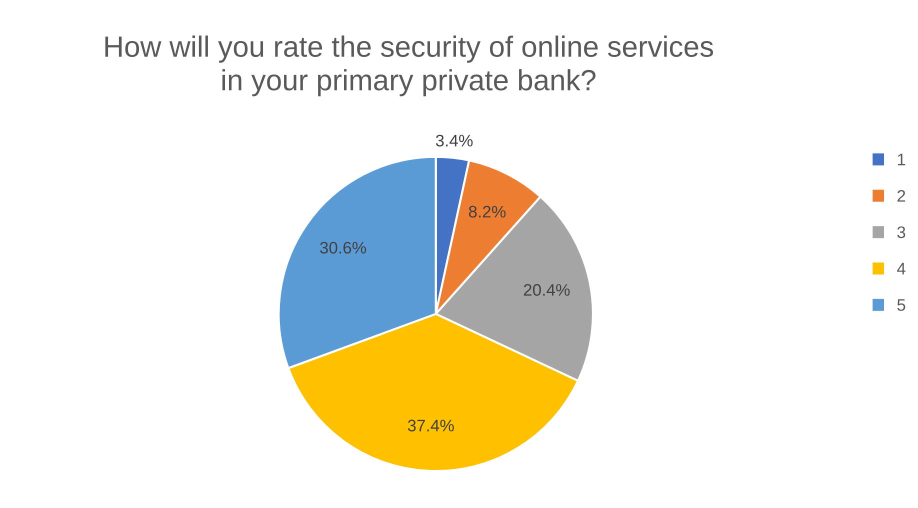 The width and height of the screenshot is (918, 508). What do you see at coordinates (487, 212) in the screenshot?
I see `data-label: 8.2%` at bounding box center [487, 212].